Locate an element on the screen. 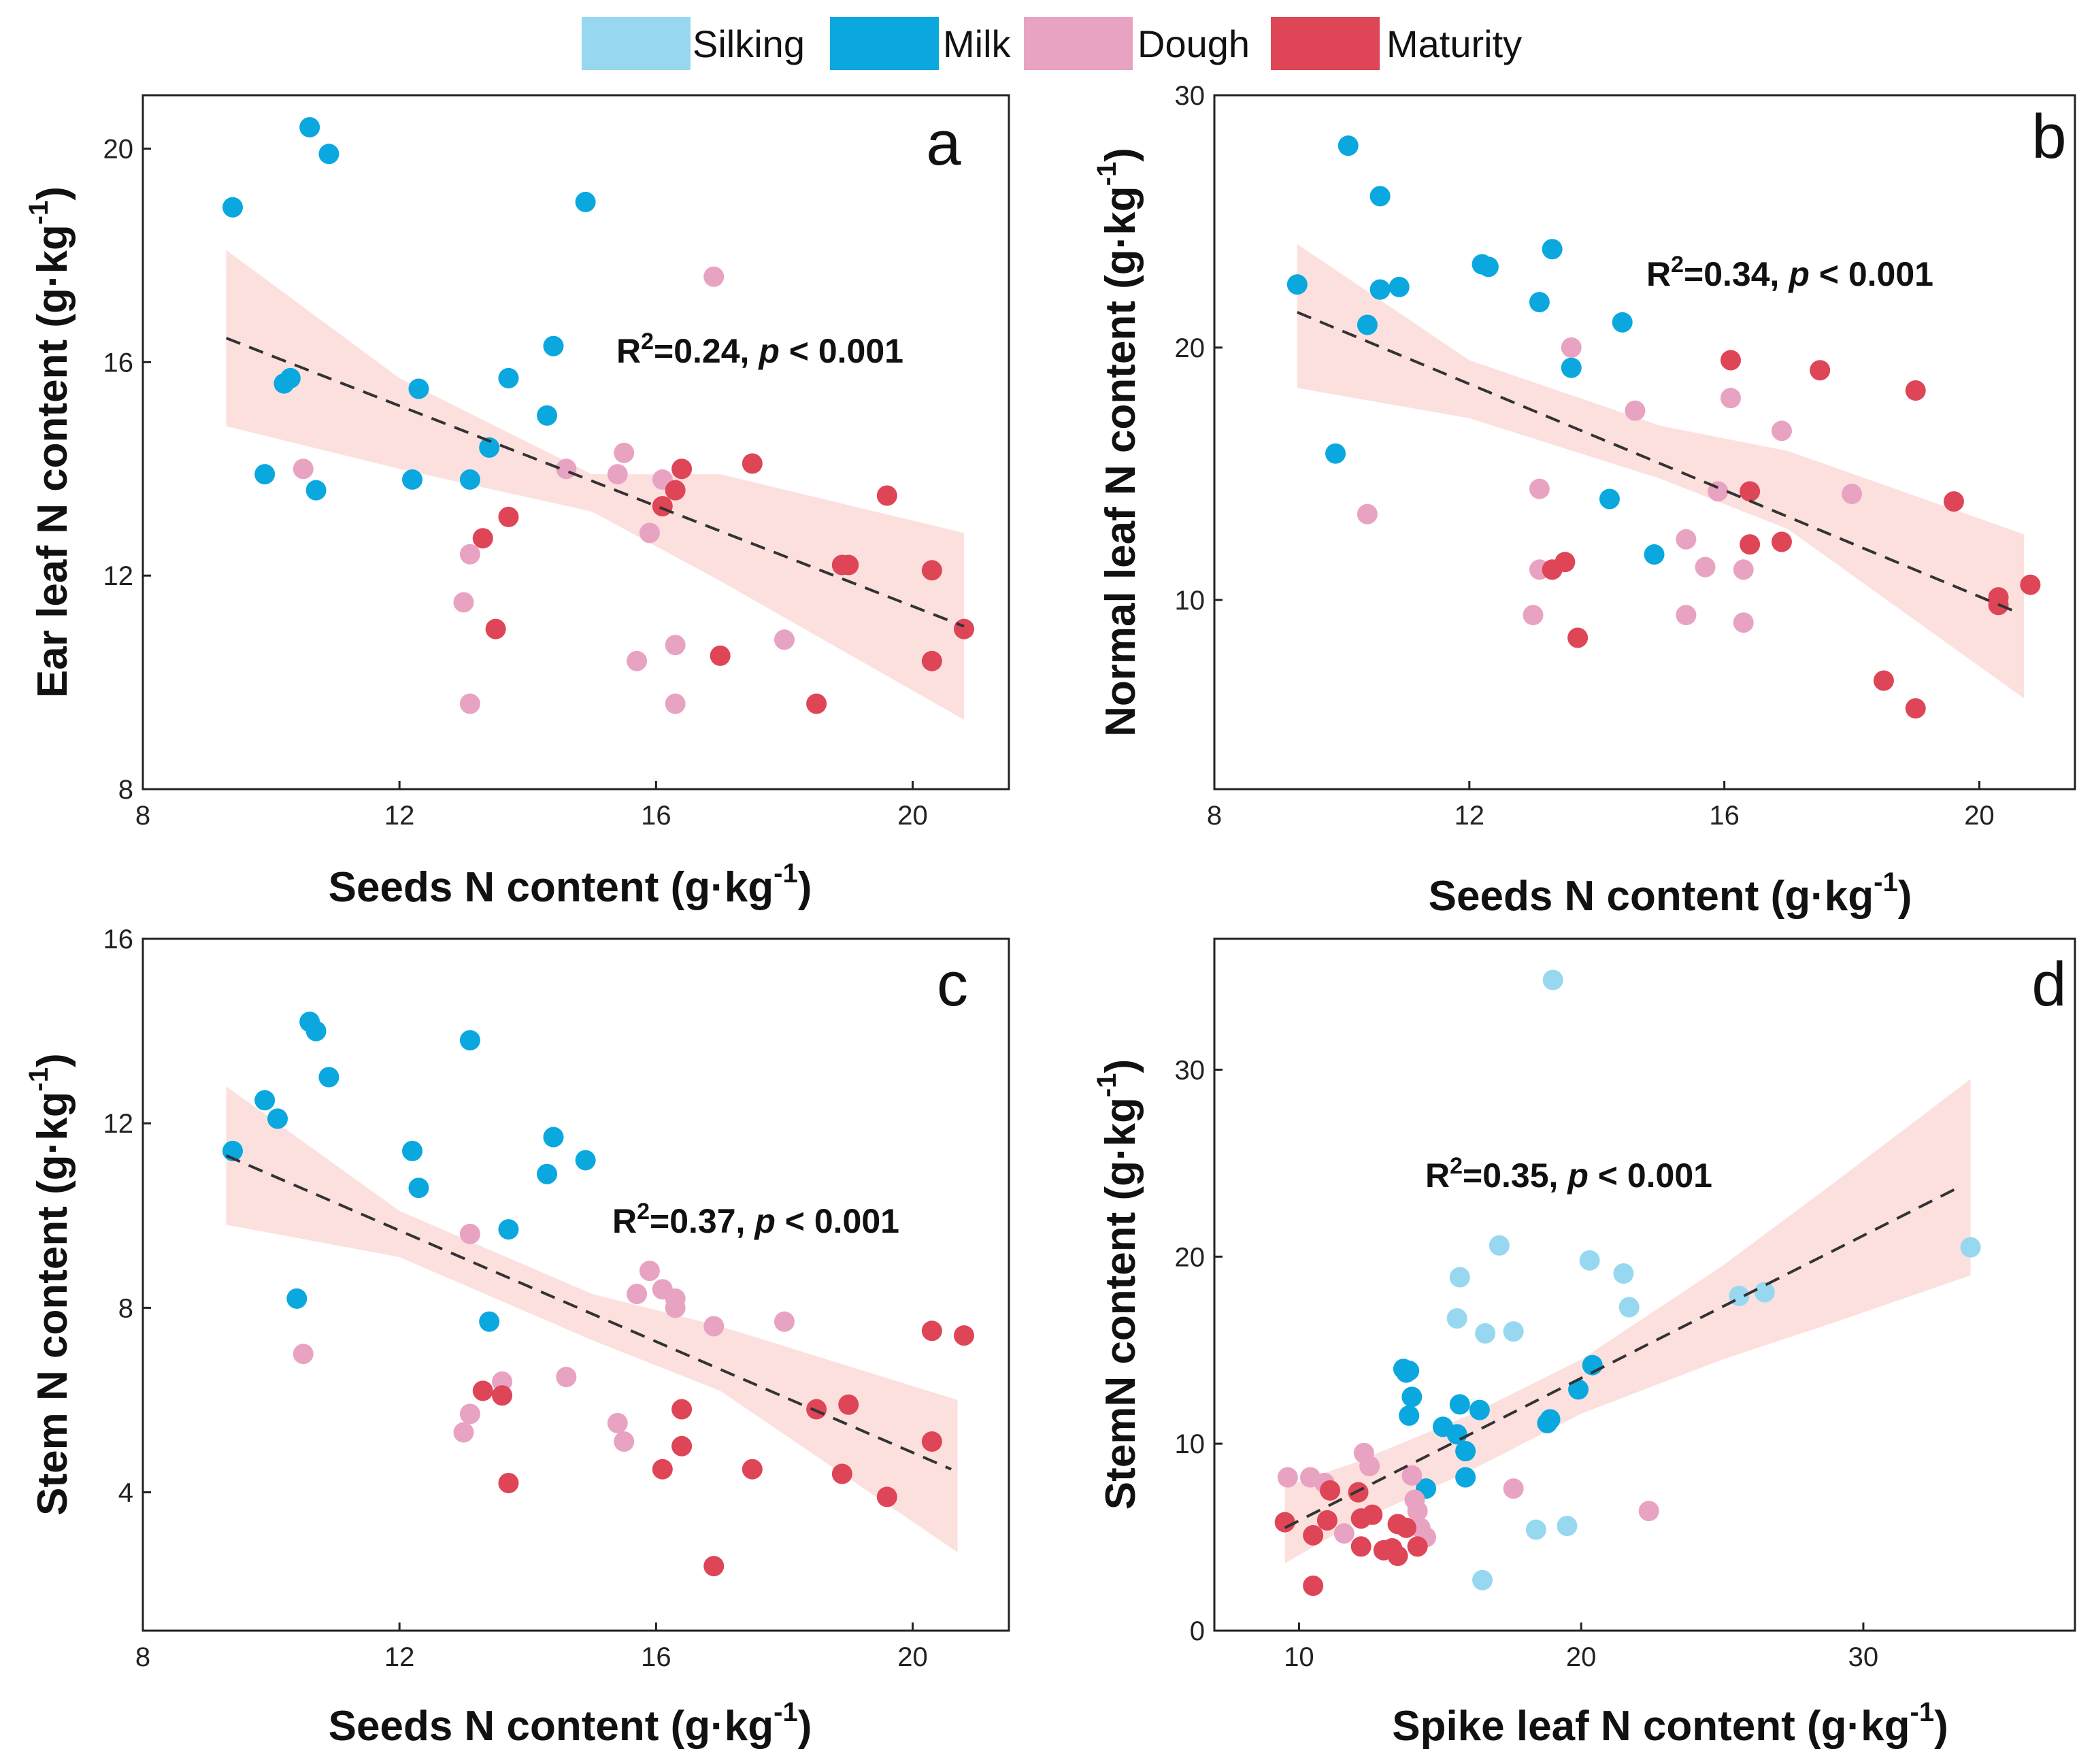 The height and width of the screenshot is (1764, 2094). regression-stat: R2=0.35, p < 0.001 is located at coordinates (1568, 1174).